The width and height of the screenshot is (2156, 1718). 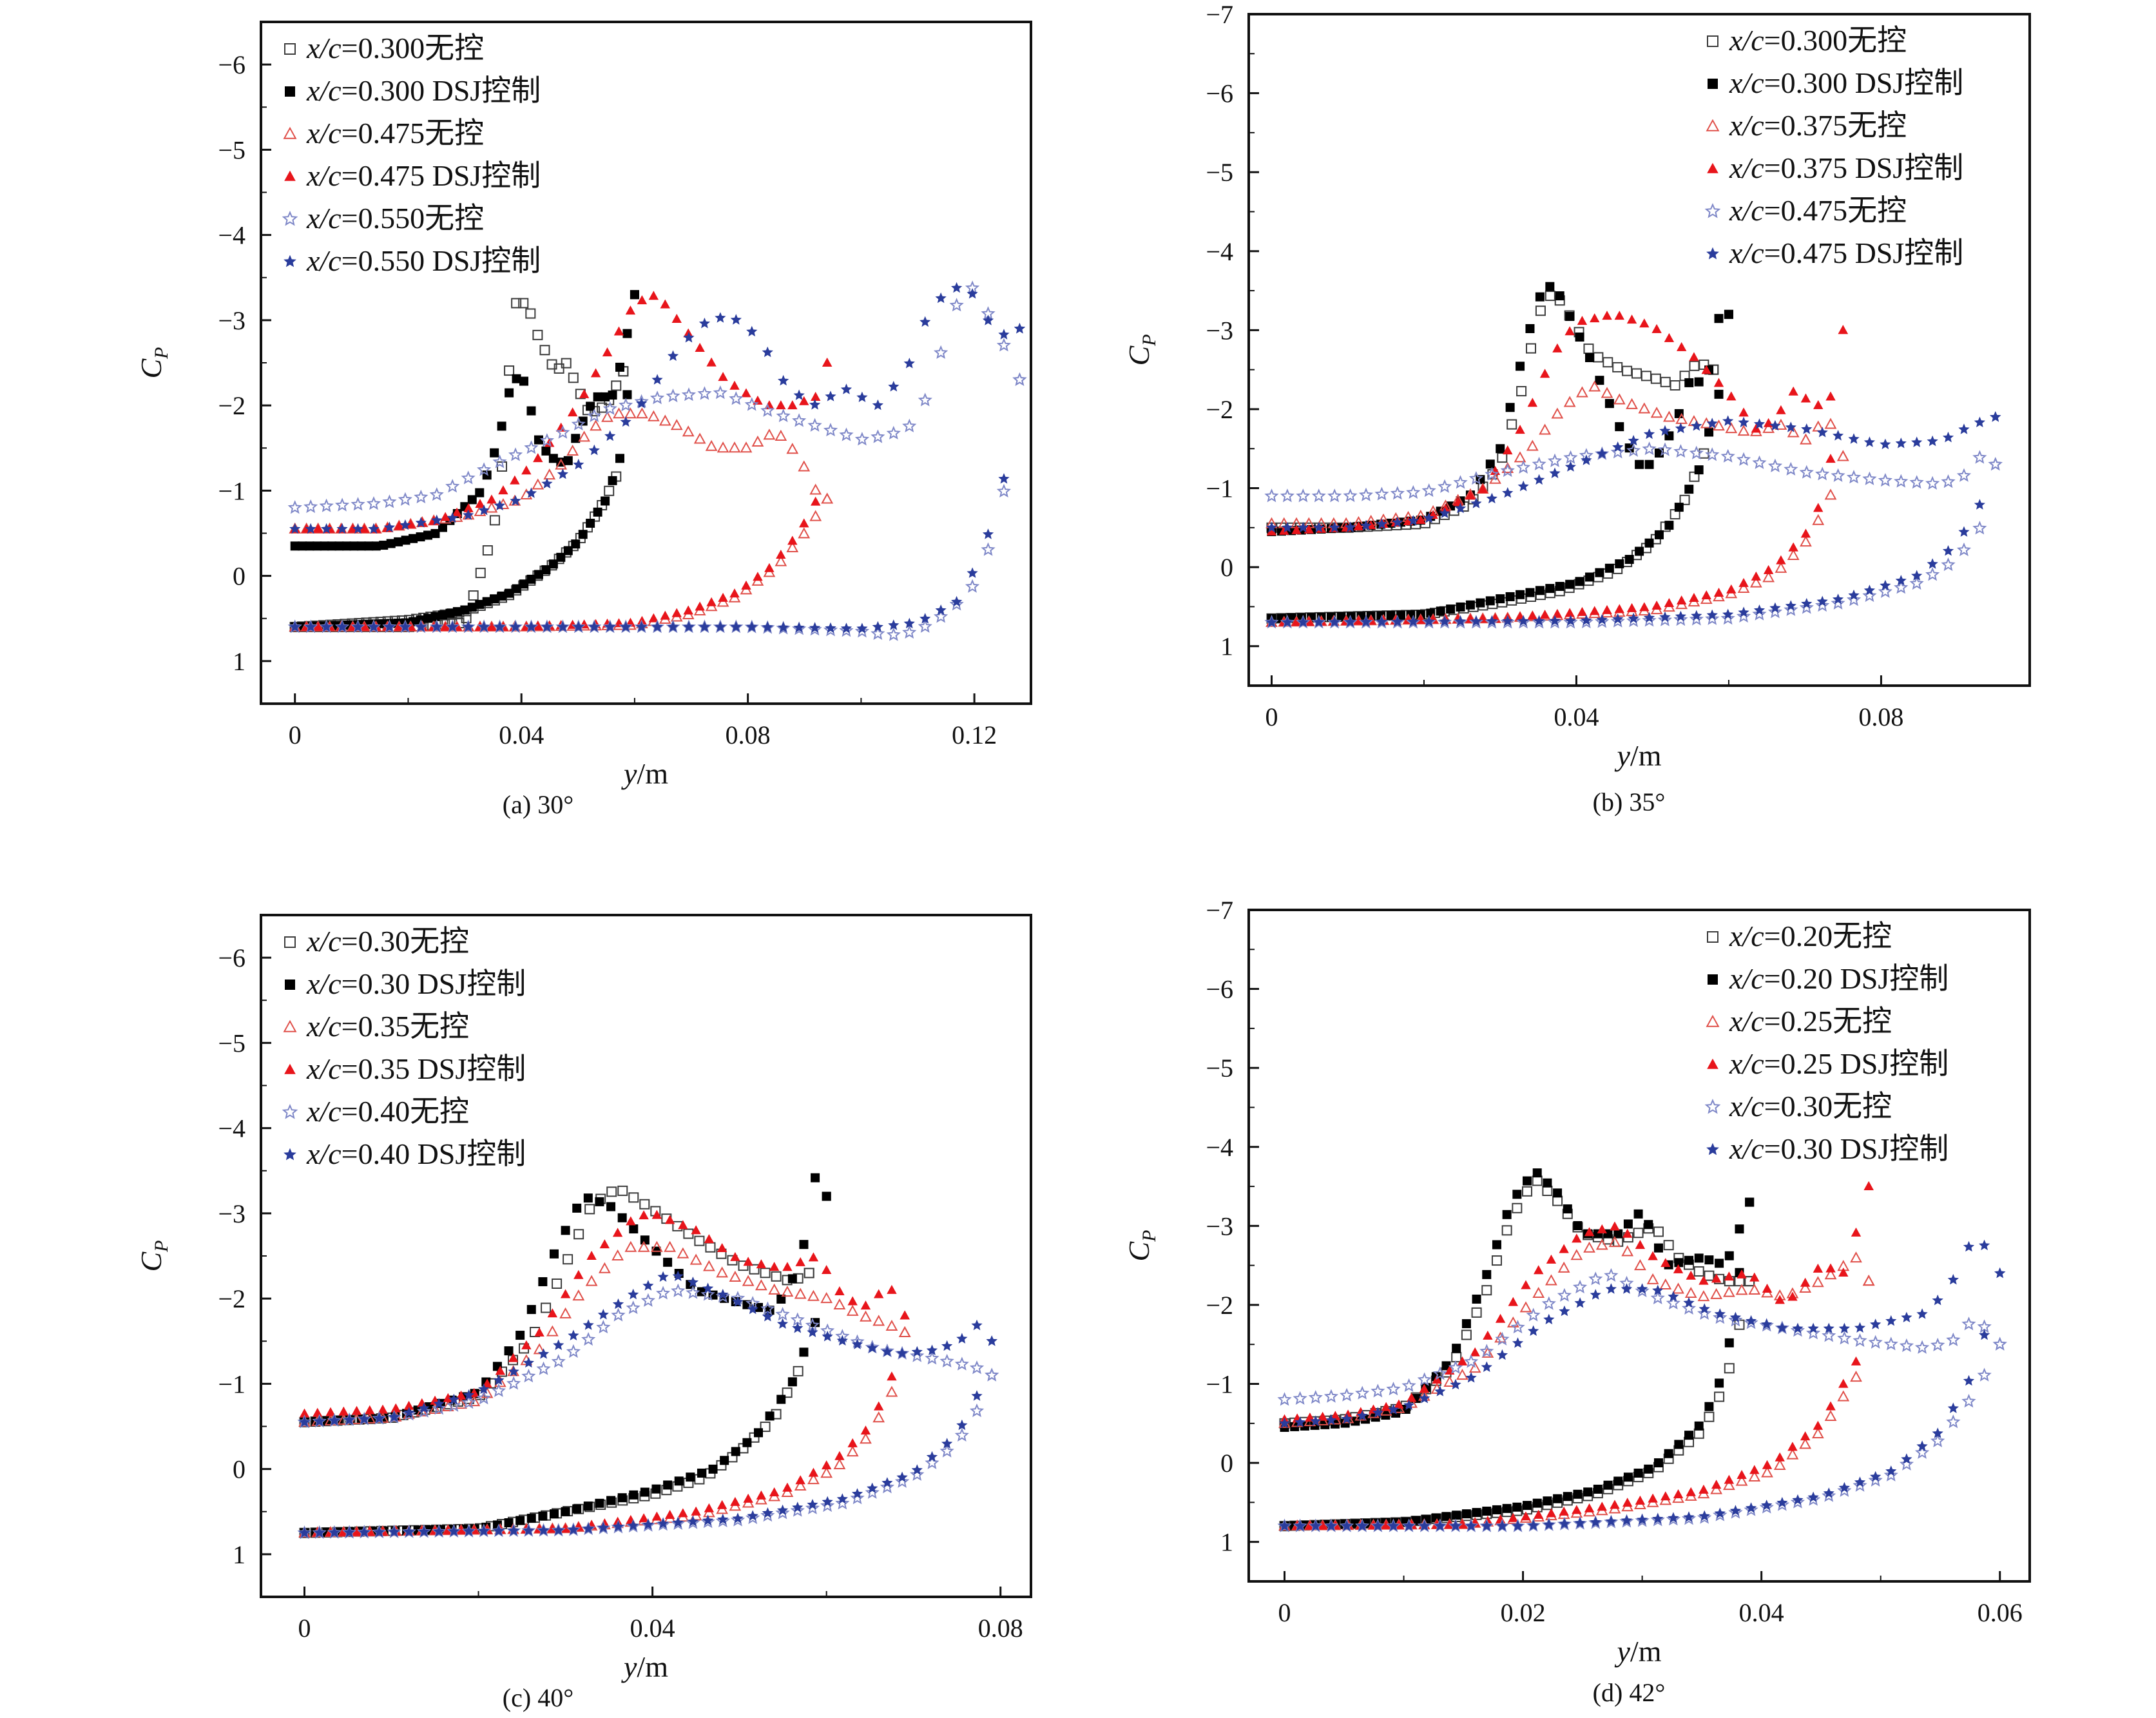 I want to click on y-tick-label: −2, so click(x=1219, y=1305).